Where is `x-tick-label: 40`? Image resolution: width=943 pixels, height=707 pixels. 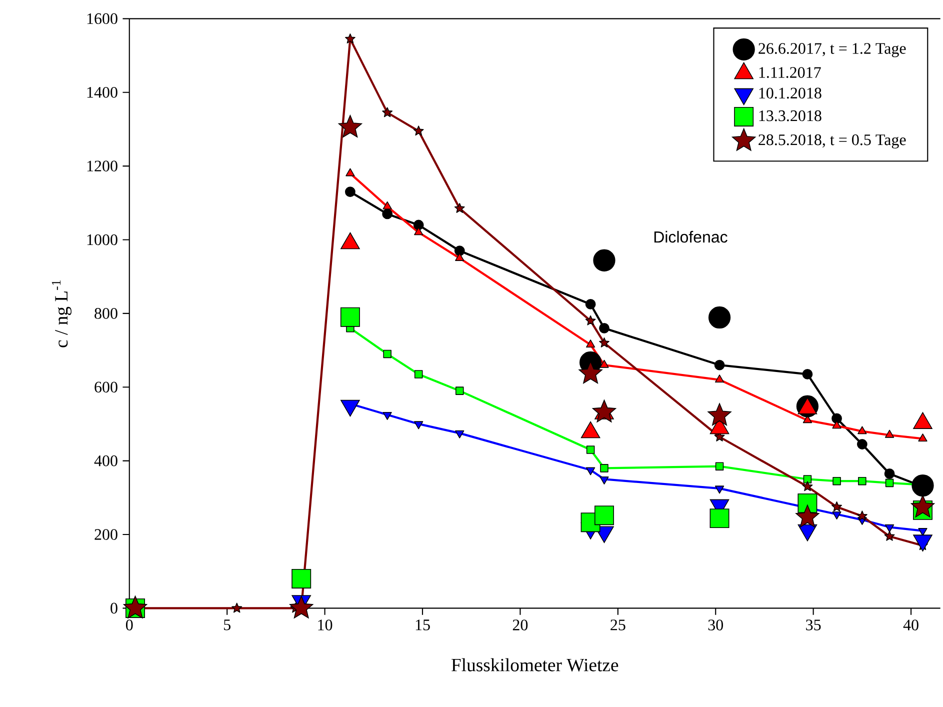
x-tick-label: 40 is located at coordinates (910, 625).